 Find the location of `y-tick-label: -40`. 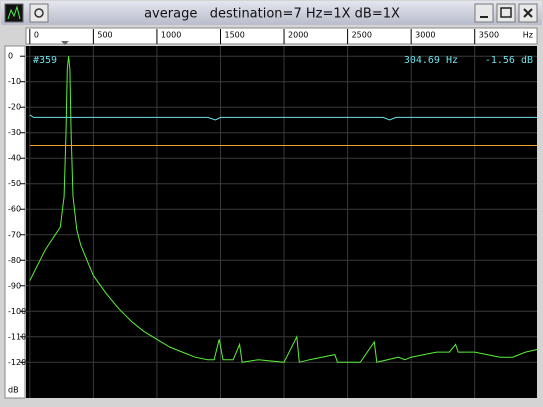

y-tick-label: -40 is located at coordinates (14, 158).